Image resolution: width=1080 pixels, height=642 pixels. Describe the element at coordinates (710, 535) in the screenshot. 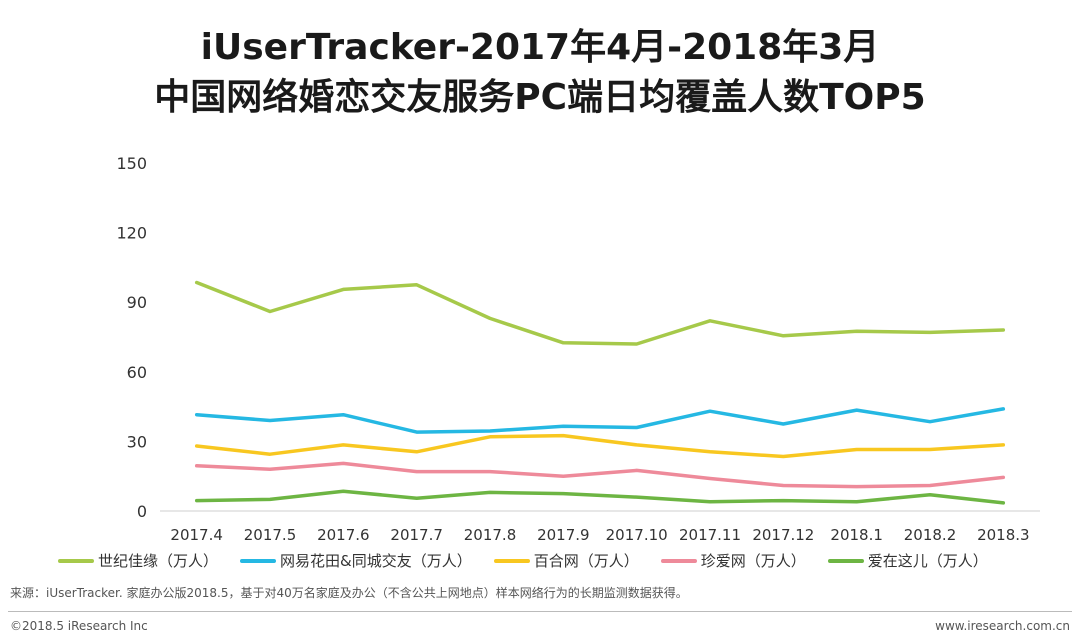

I see `x-tick-label: 2017.11` at that location.